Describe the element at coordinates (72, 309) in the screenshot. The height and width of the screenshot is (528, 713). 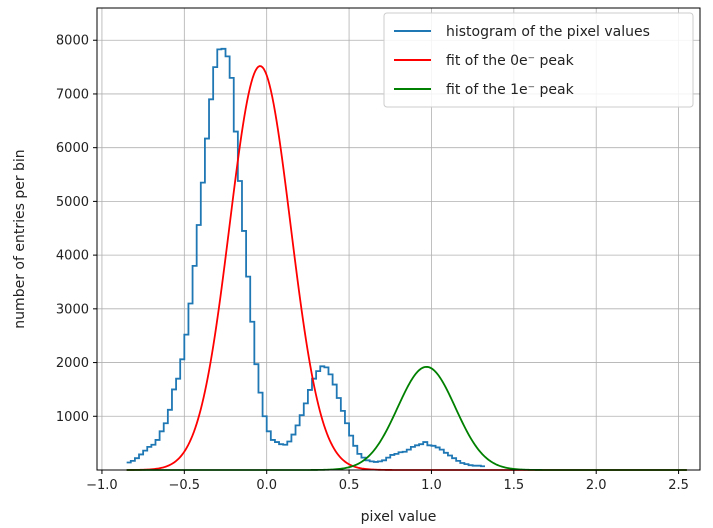
I see `y-tick-label: 3000` at that location.